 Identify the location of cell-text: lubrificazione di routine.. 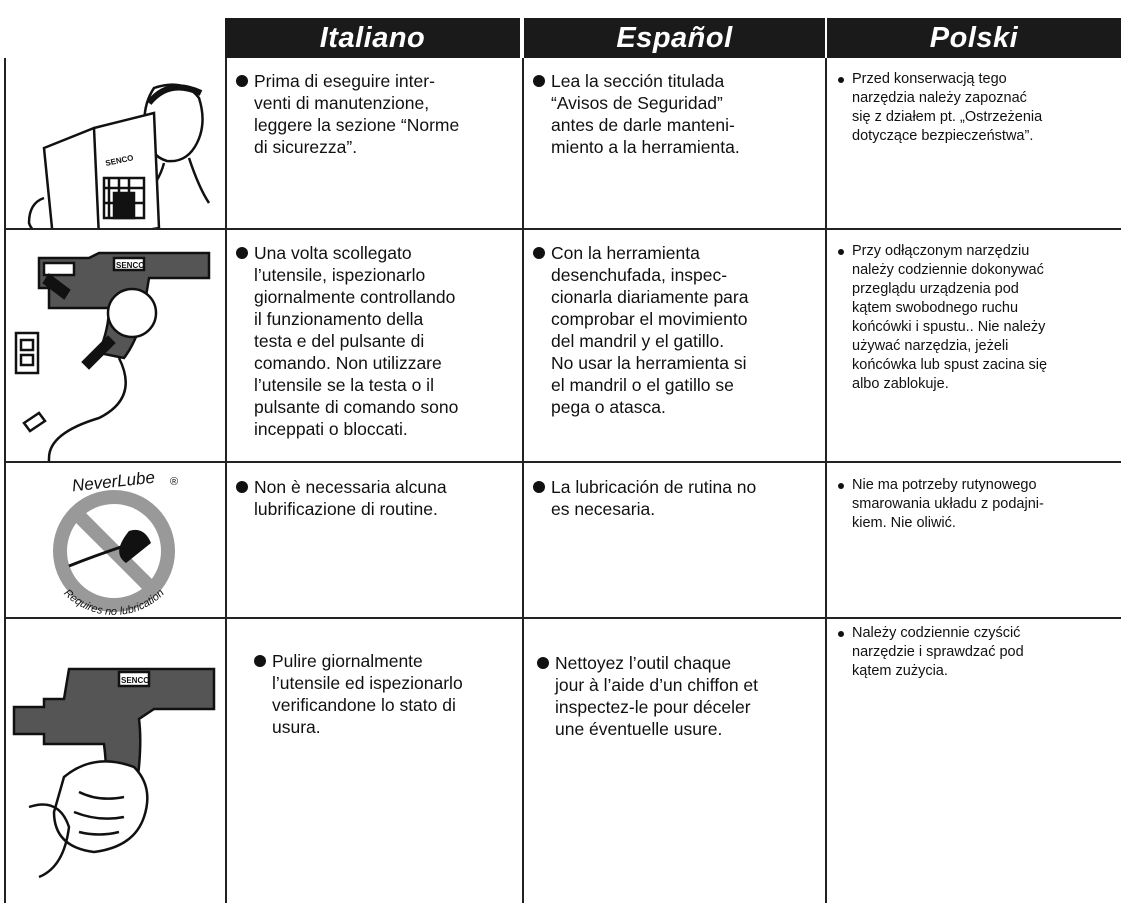
(346, 509).